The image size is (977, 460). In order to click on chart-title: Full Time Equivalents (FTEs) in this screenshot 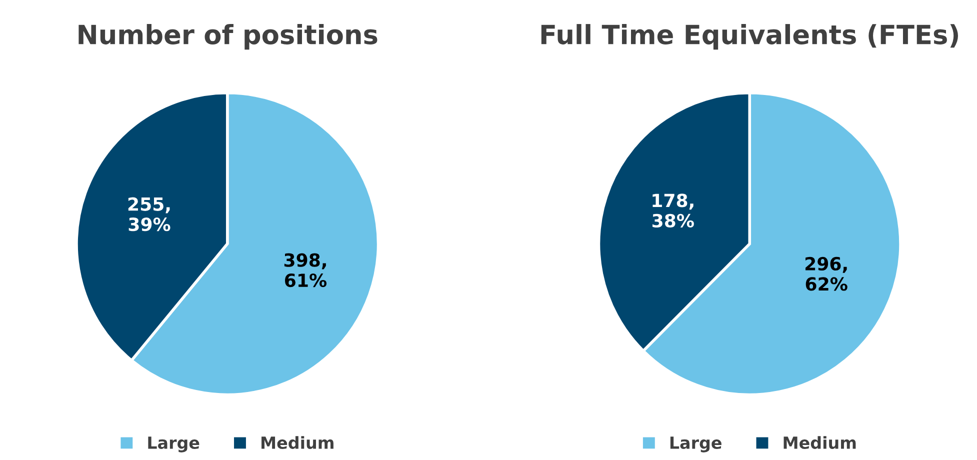, I will do `click(749, 37)`.